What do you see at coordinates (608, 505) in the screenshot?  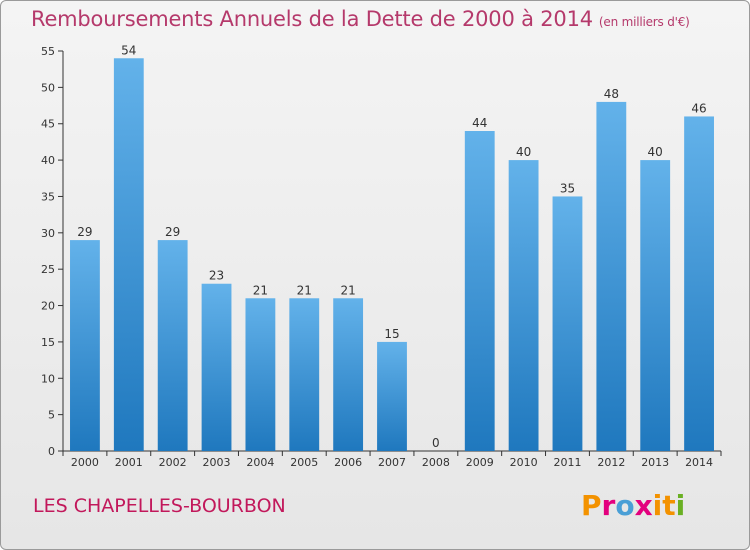 I see `logo-letter: r` at bounding box center [608, 505].